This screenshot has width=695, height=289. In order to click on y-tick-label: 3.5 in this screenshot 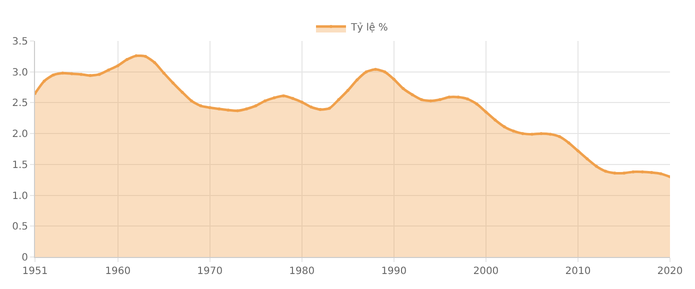, I will do `click(20, 42)`.